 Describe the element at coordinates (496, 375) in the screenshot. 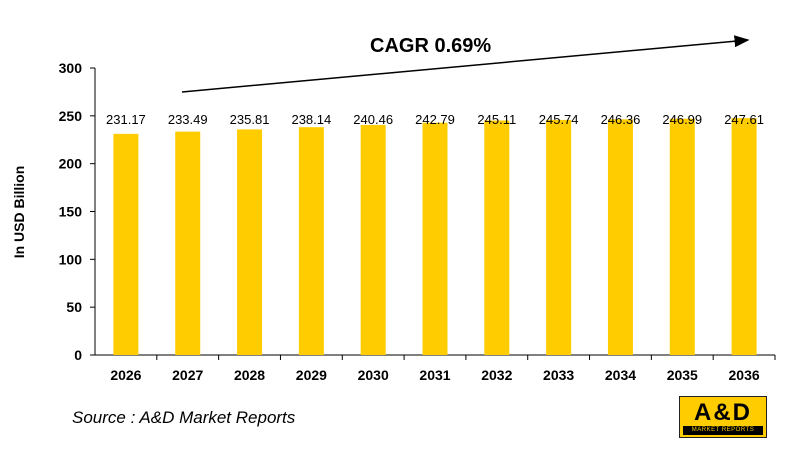

I see `x-tick-label: 2032` at that location.